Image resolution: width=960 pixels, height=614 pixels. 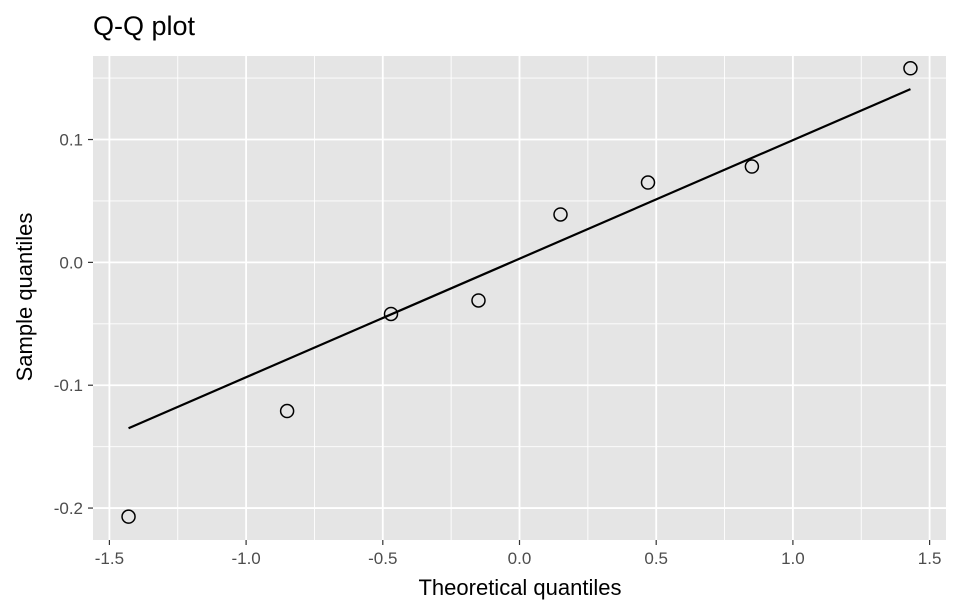 I want to click on y-axis-title: Sample quantiles, so click(x=24, y=297).